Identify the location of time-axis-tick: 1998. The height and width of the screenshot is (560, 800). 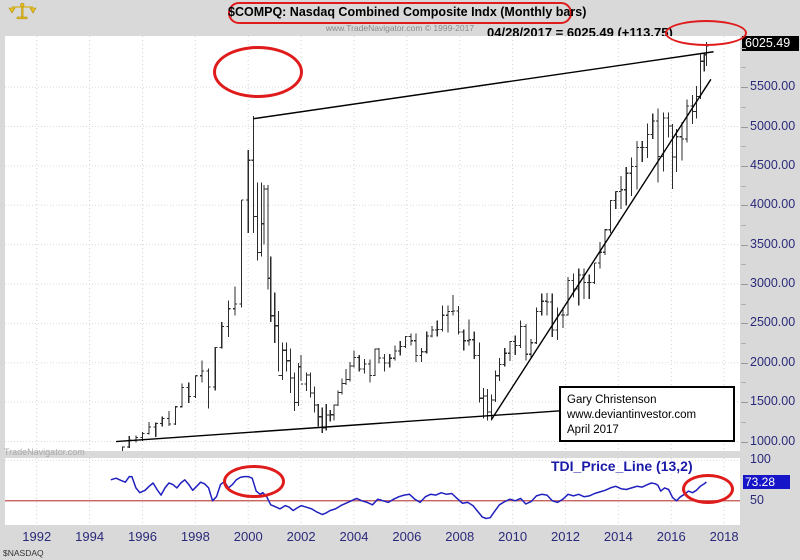
(195, 536).